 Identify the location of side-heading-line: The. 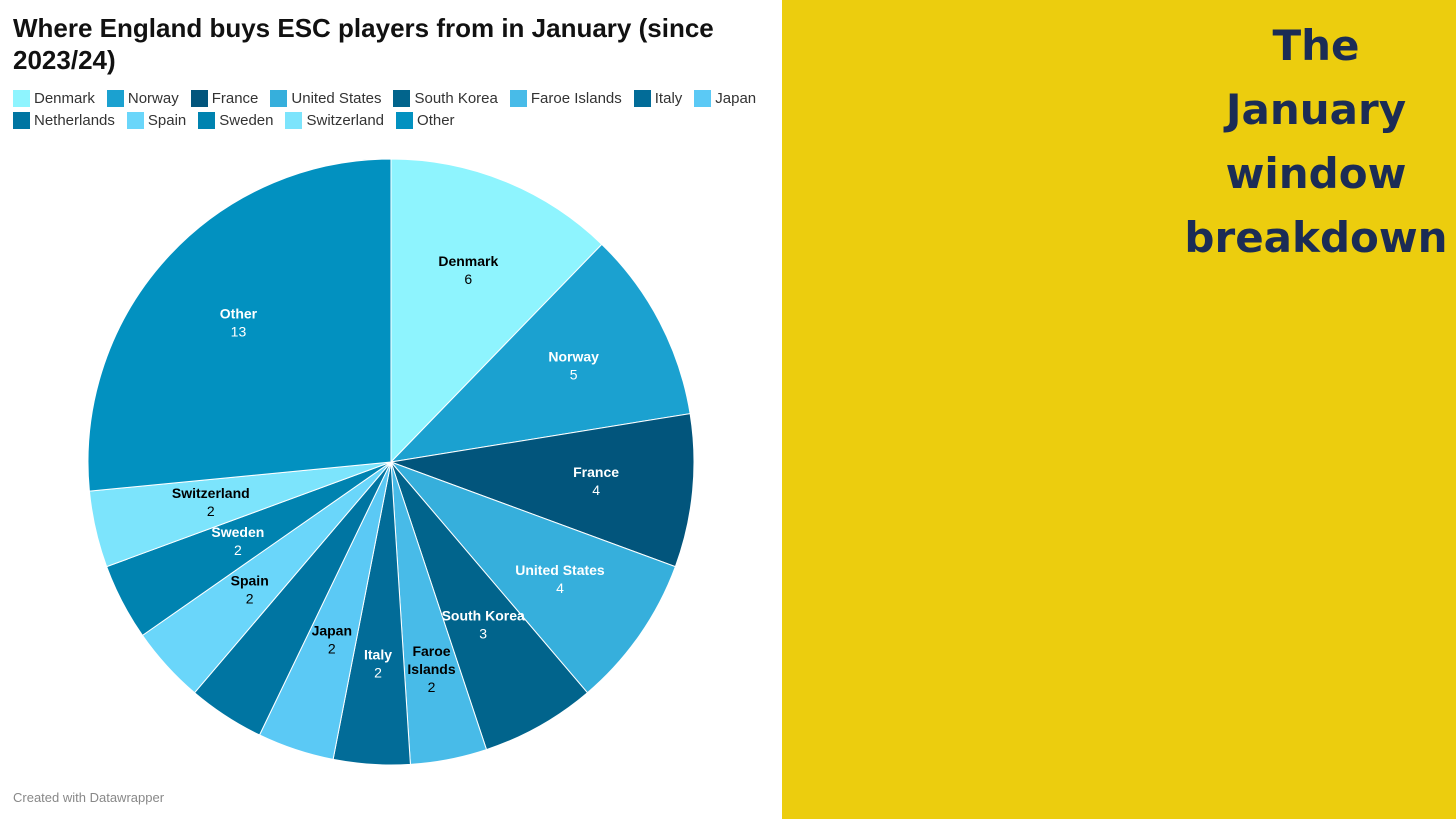
(1316, 45).